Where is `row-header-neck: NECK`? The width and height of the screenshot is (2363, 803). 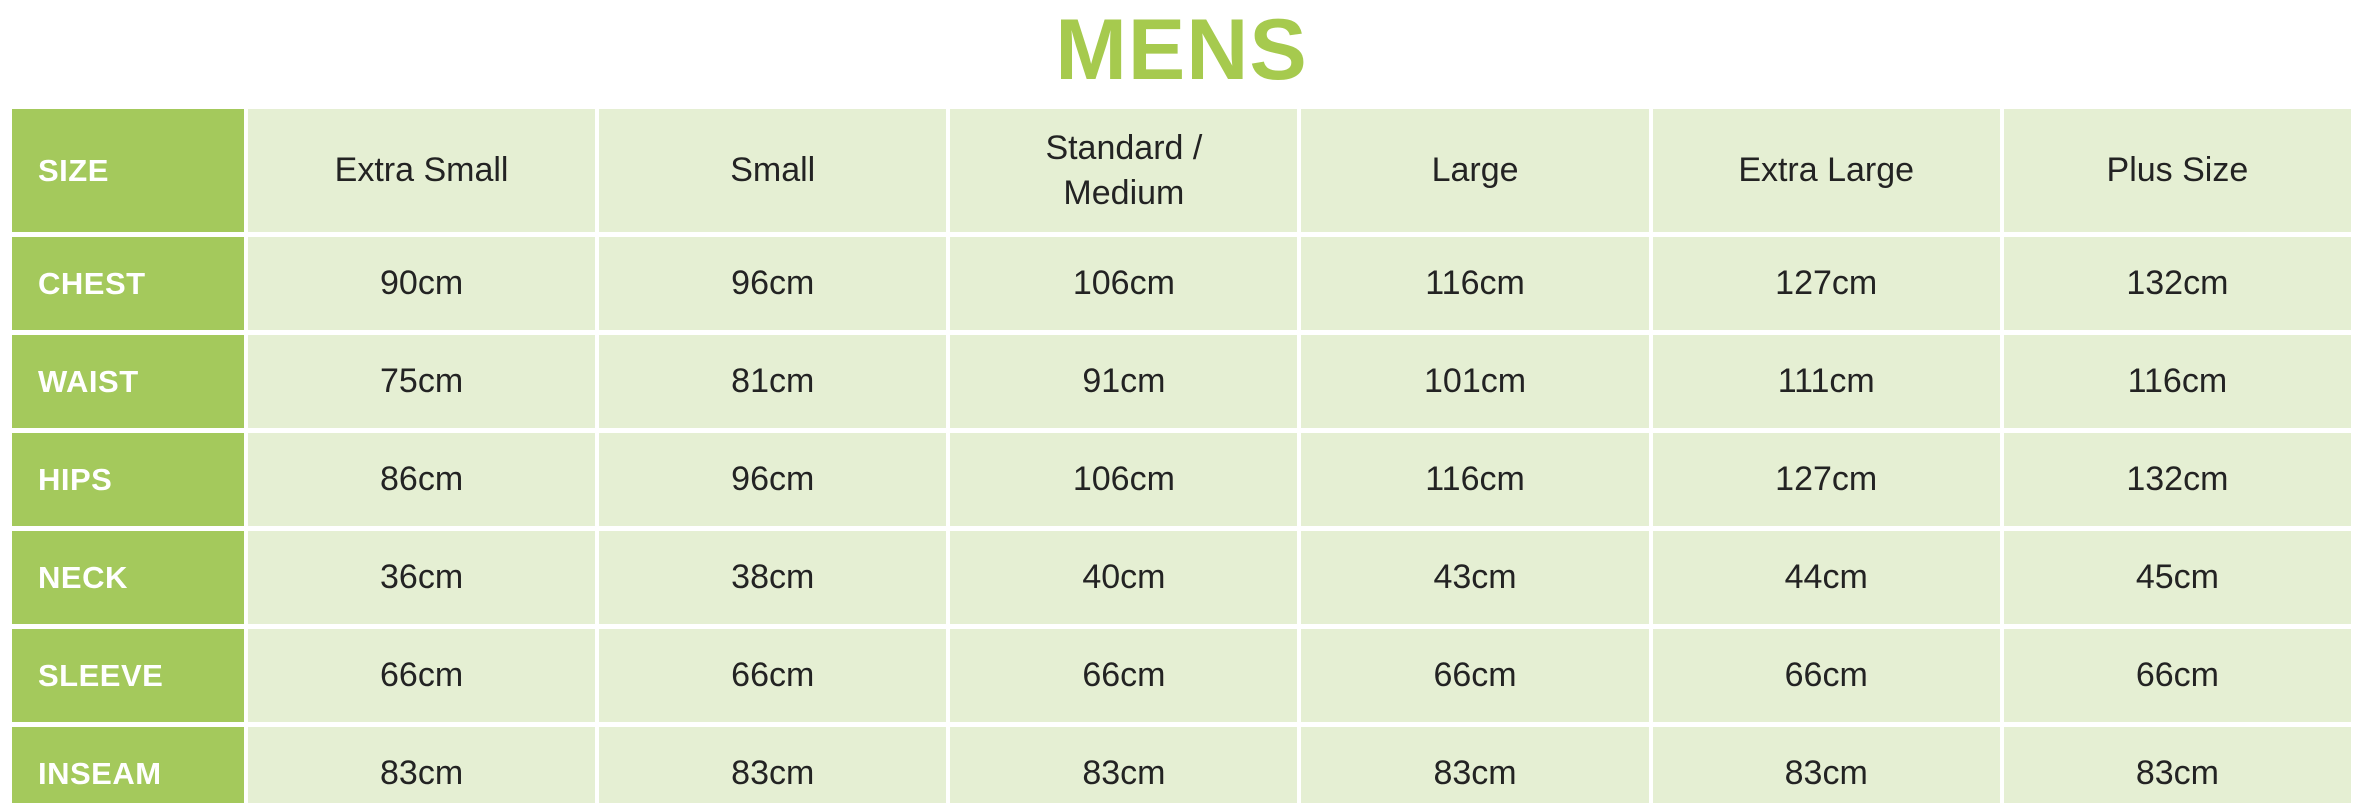
row-header-neck: NECK is located at coordinates (128, 577).